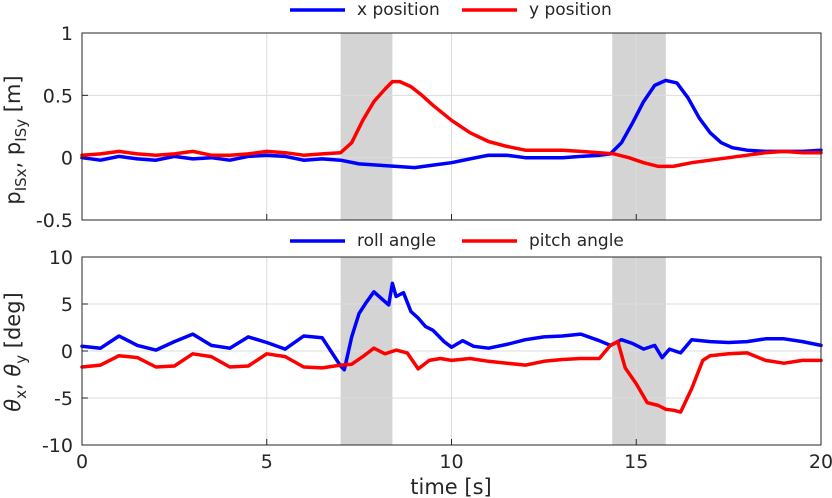 This screenshot has height=498, width=832. What do you see at coordinates (67, 159) in the screenshot?
I see `position-y-tick-label: 0` at bounding box center [67, 159].